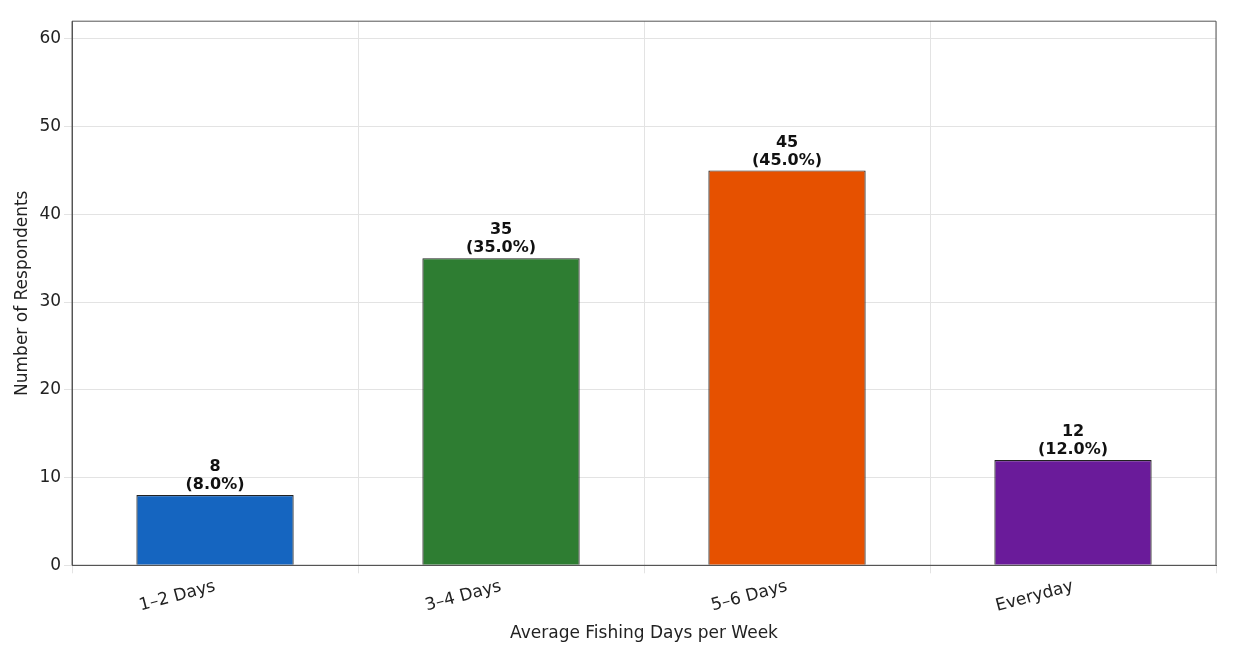 Image resolution: width=1238 pixels, height=661 pixels. What do you see at coordinates (787, 150) in the screenshot?
I see `data-label: 45 (45.0%)` at bounding box center [787, 150].